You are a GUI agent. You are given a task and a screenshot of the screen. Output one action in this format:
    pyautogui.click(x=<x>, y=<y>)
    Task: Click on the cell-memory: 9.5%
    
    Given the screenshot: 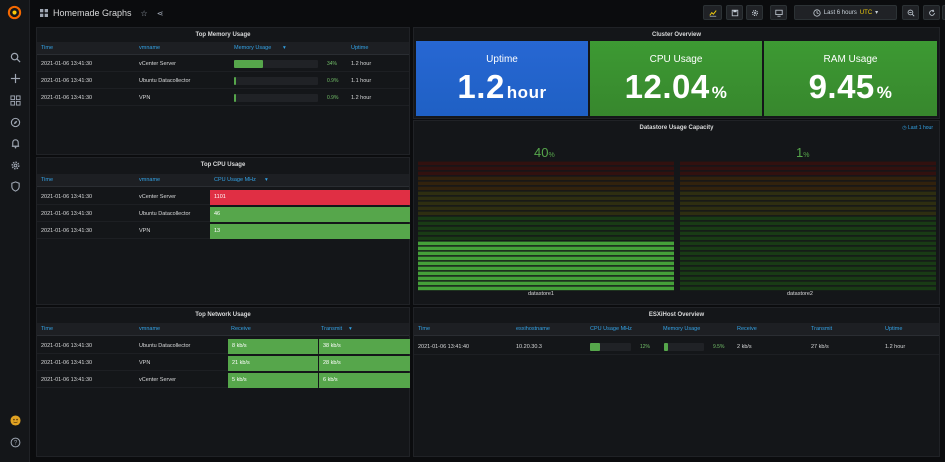 What is the action you would take?
    pyautogui.click(x=719, y=347)
    